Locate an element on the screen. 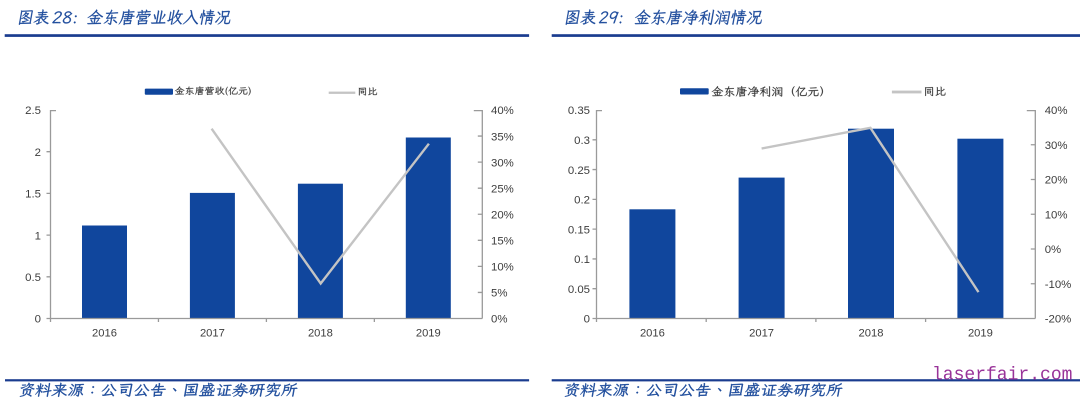  svg-text: 0.3 is located at coordinates (582, 141).